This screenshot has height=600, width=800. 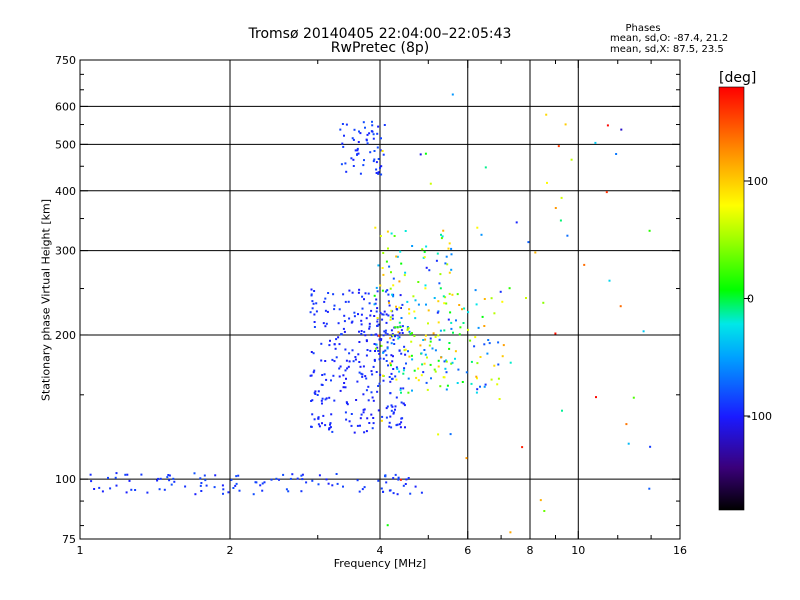 What do you see at coordinates (380, 563) in the screenshot?
I see `x-axis-label: Frequency [MHz]` at bounding box center [380, 563].